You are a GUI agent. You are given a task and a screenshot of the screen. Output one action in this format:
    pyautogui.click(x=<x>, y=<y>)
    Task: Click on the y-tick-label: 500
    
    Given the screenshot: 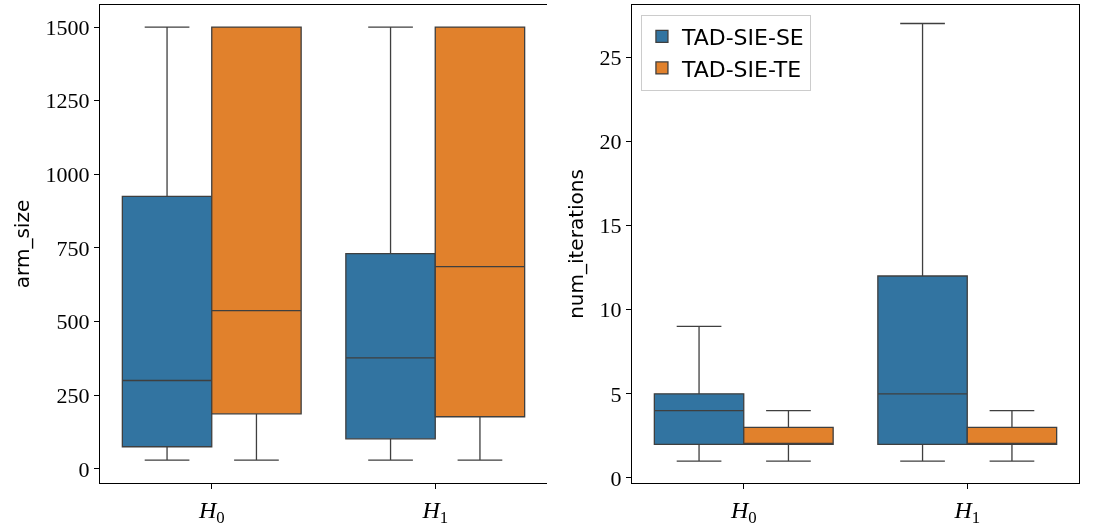 What is the action you would take?
    pyautogui.click(x=73, y=322)
    